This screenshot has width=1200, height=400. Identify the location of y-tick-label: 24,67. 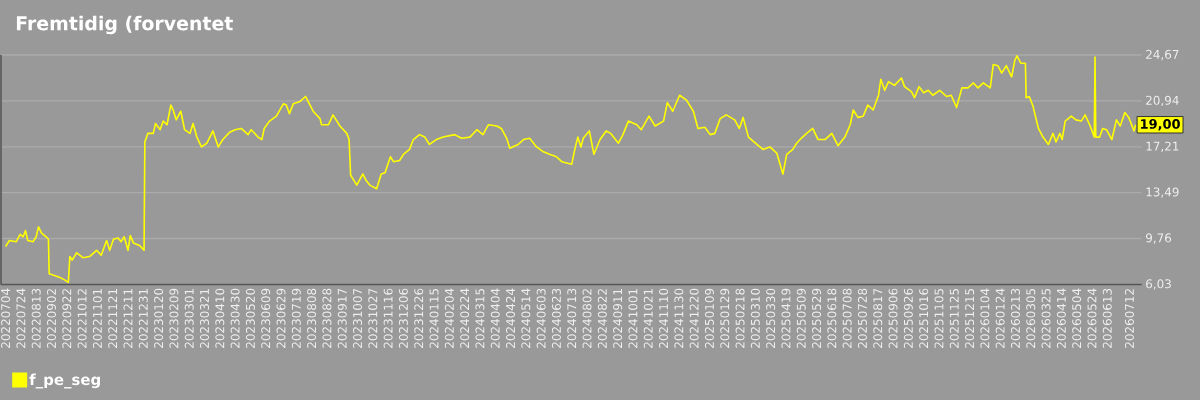
(1162, 55).